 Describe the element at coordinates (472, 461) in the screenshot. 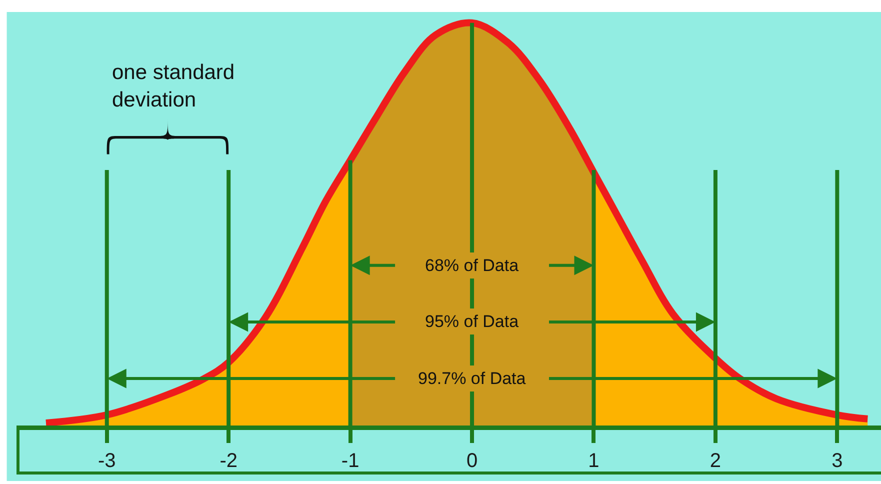

I see `x-tick-label: 0` at that location.